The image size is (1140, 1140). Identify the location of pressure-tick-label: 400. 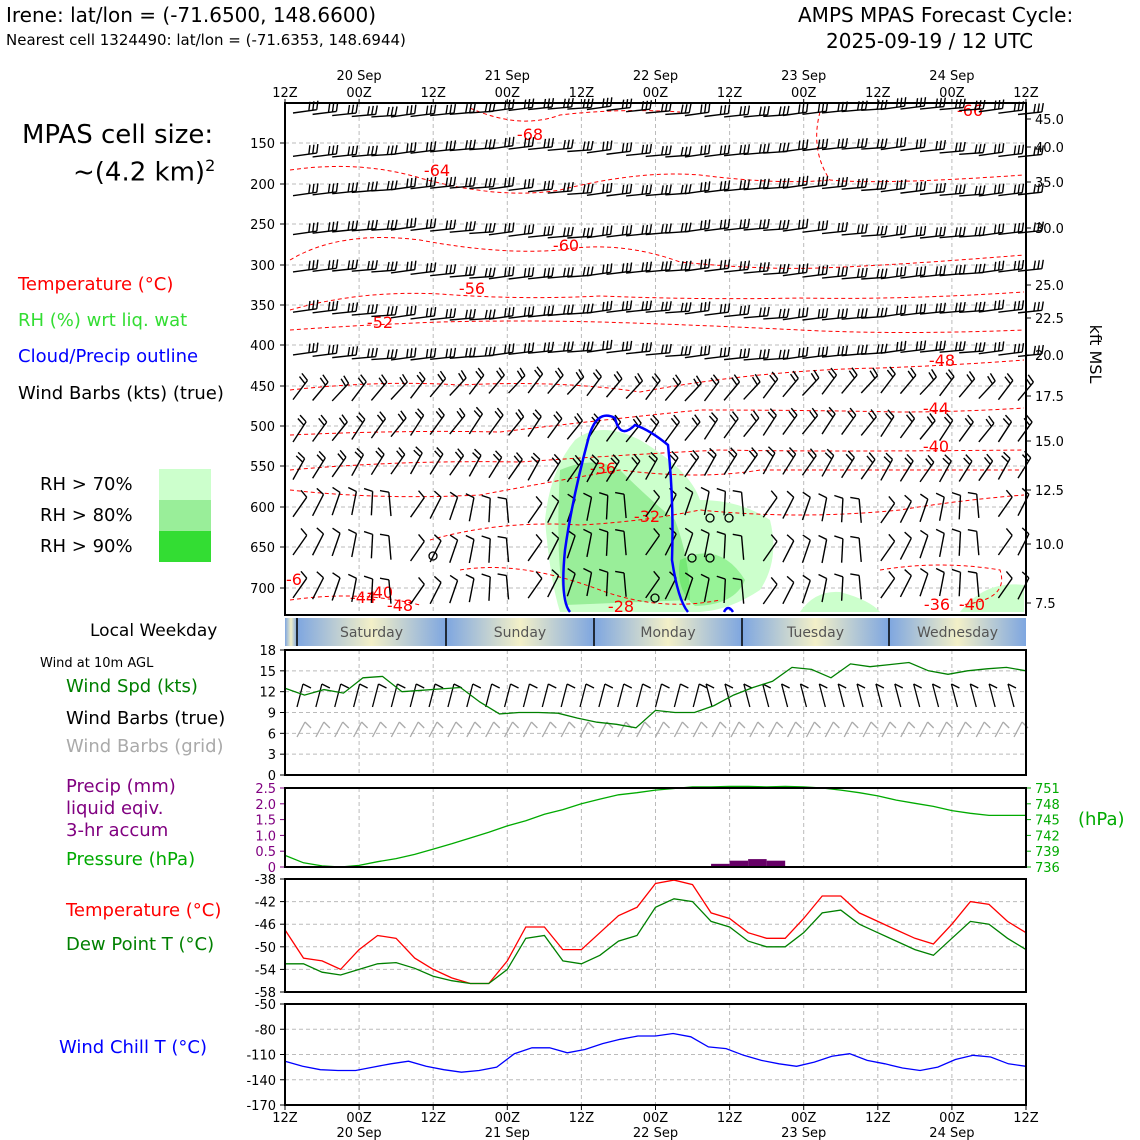
(262, 346).